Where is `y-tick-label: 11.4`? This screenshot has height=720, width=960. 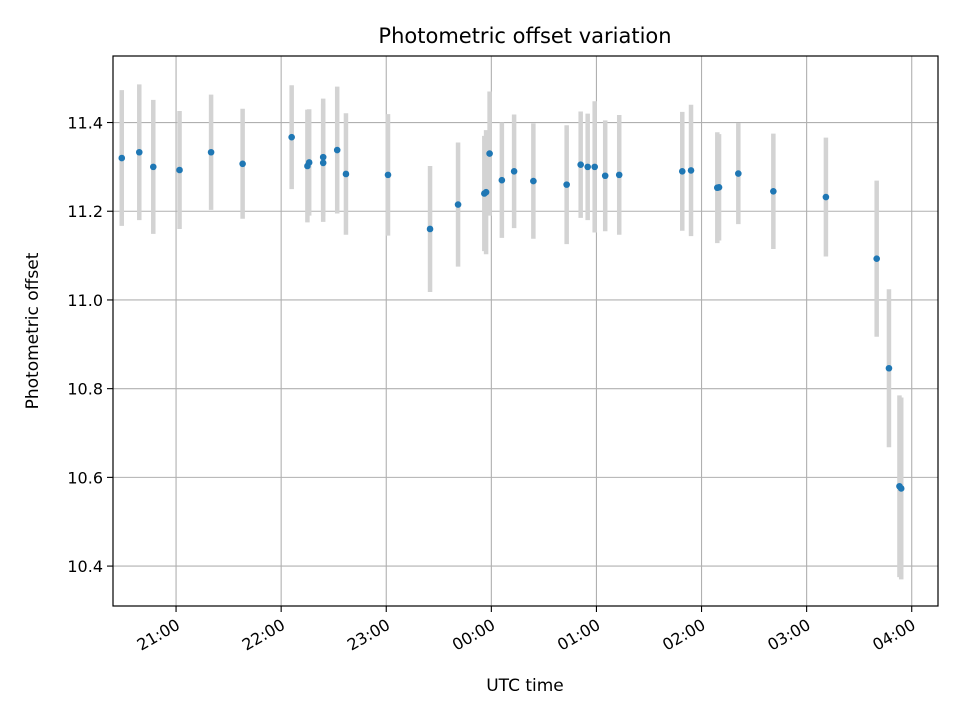 y-tick-label: 11.4 is located at coordinates (85, 123).